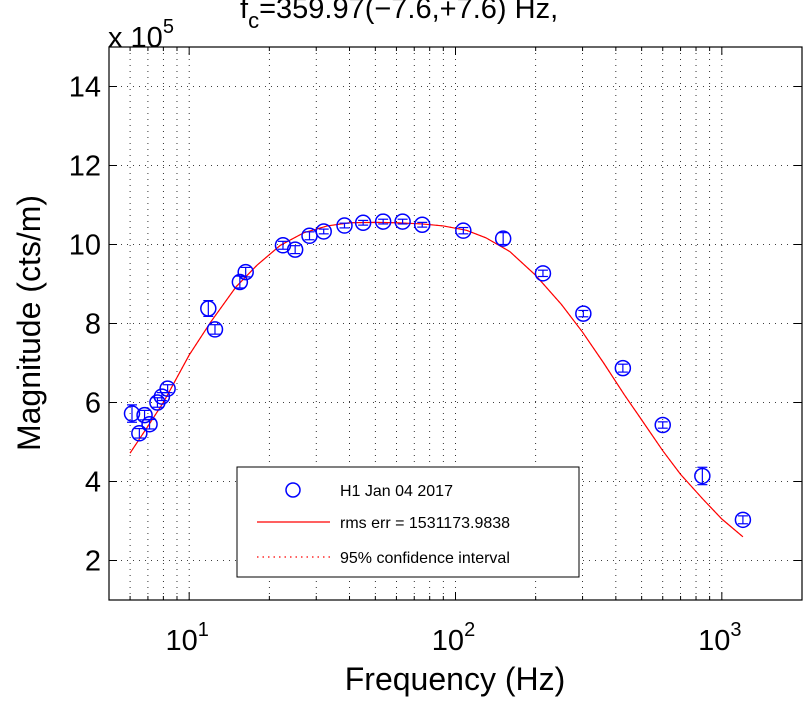 The height and width of the screenshot is (701, 803). Describe the element at coordinates (425, 523) in the screenshot. I see `legend-label-rms: rms err = 1531173.9838` at that location.